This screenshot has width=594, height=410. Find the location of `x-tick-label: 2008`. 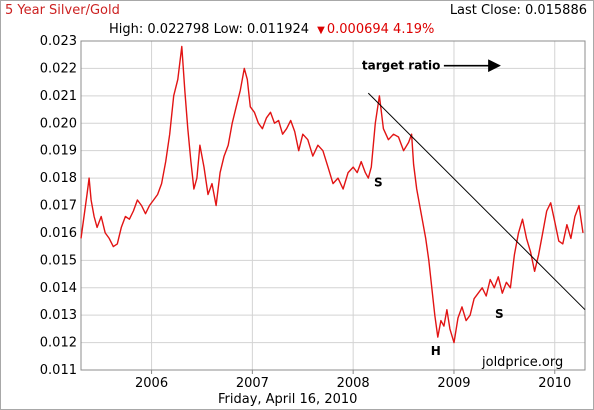

x-tick-label: 2008 is located at coordinates (353, 383).